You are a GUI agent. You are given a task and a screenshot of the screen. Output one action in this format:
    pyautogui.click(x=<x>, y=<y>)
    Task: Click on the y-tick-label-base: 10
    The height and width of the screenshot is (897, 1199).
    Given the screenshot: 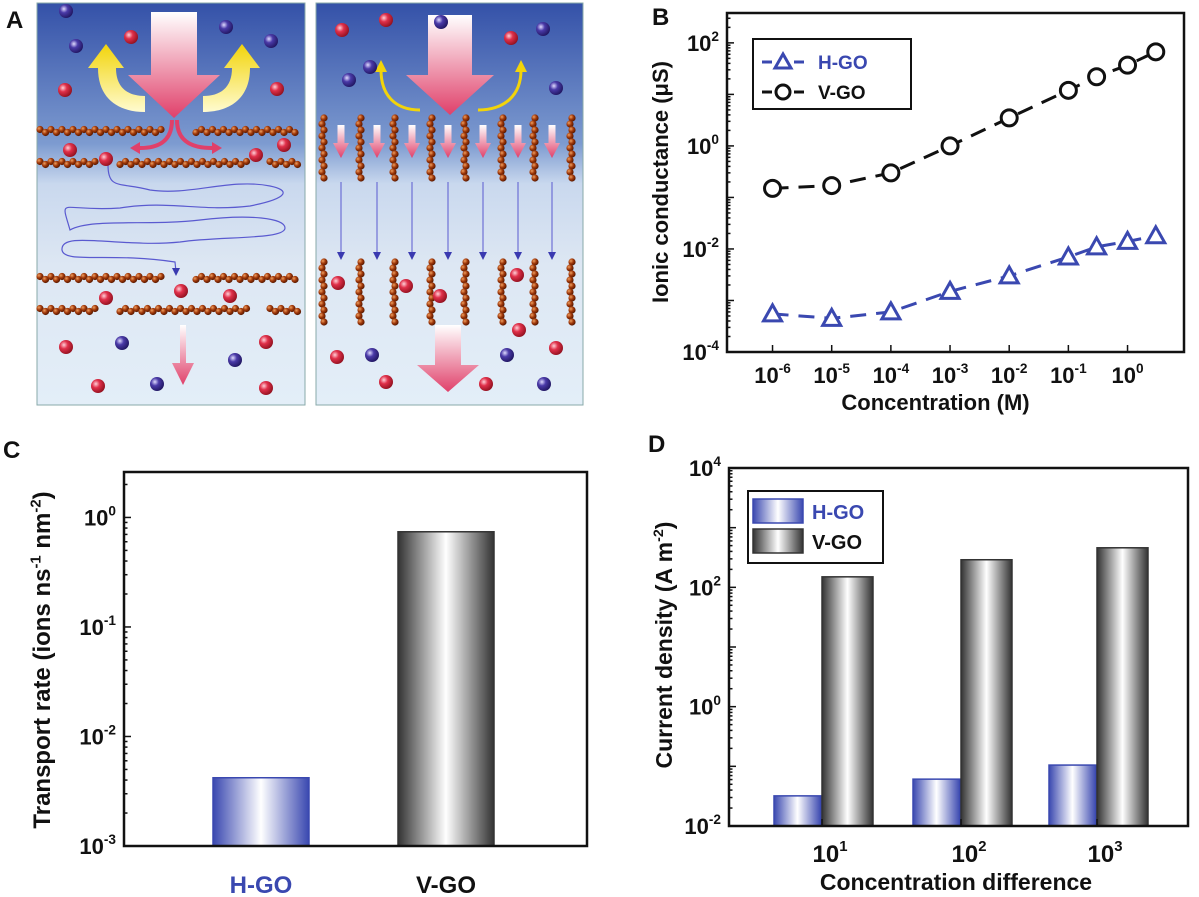 What is the action you would take?
    pyautogui.click(x=91, y=846)
    